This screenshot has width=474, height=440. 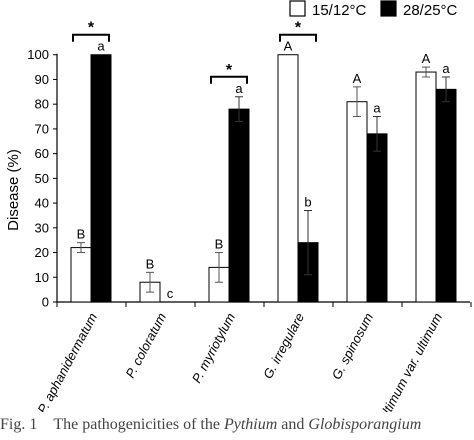 What do you see at coordinates (373, 9) in the screenshot?
I see `legend: 15/12°C 28/25°C` at bounding box center [373, 9].